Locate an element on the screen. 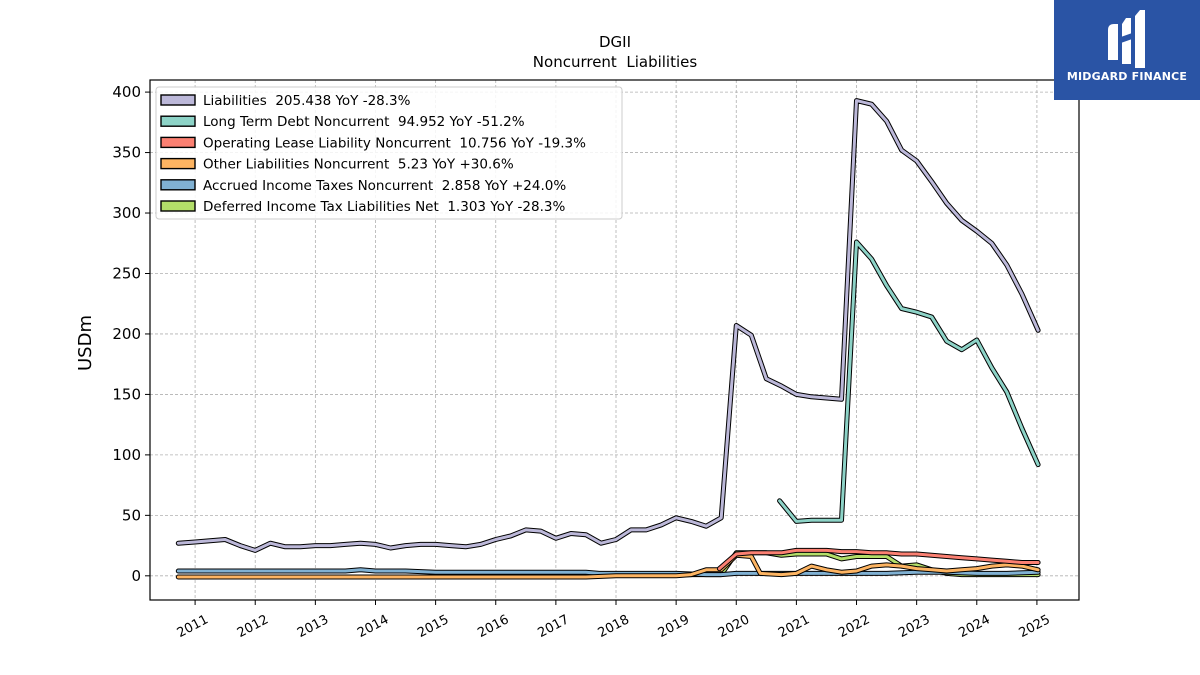 The height and width of the screenshot is (675, 1200). y-tick-label: 100 is located at coordinates (126, 455).